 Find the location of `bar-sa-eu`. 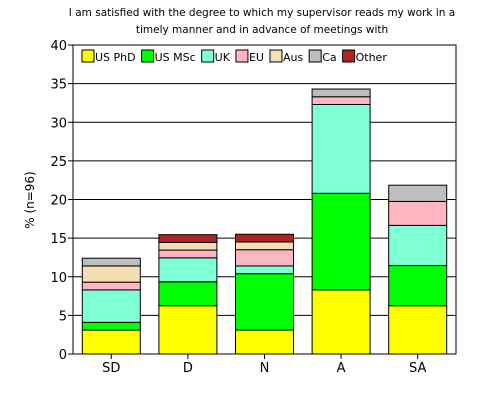

bar-sa-eu is located at coordinates (418, 213).